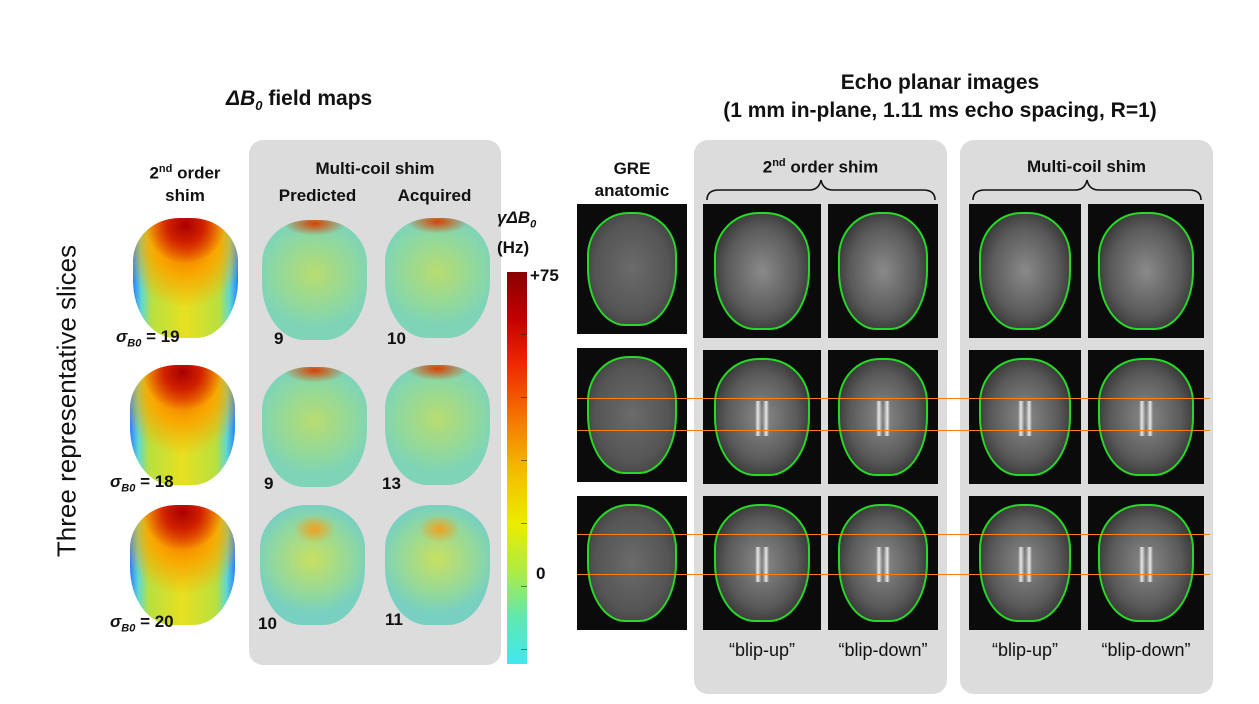 The height and width of the screenshot is (704, 1259). I want to click on epi-2nd-blipdown-slice3, so click(883, 563).